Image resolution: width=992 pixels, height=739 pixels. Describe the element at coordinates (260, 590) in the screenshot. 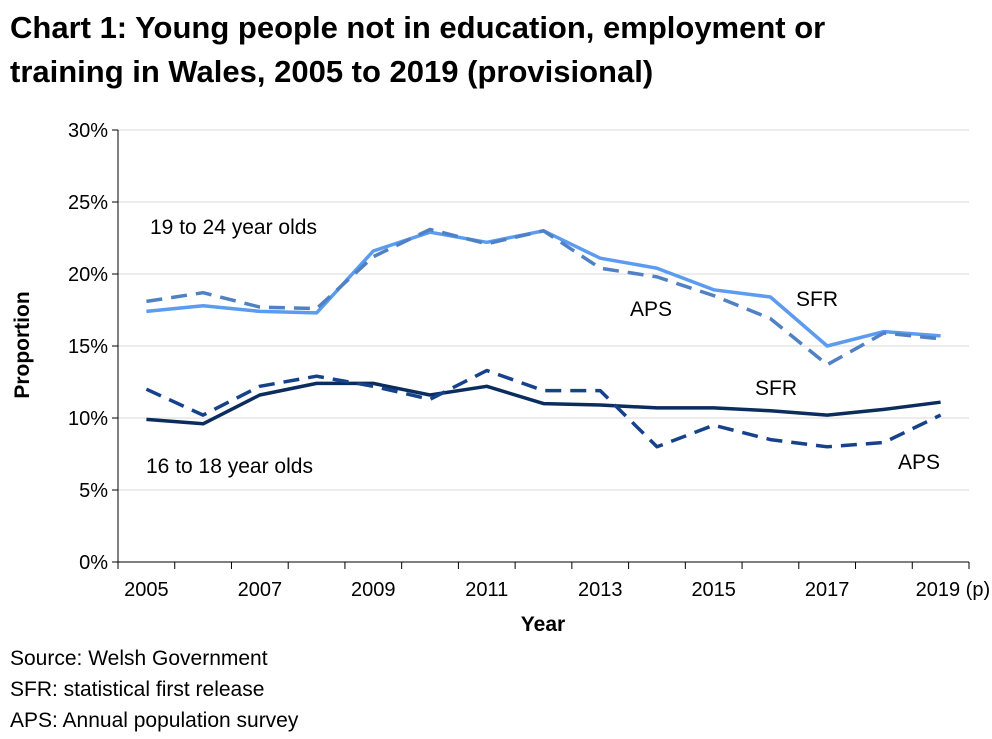

I see `x-tick-label: 2007` at that location.